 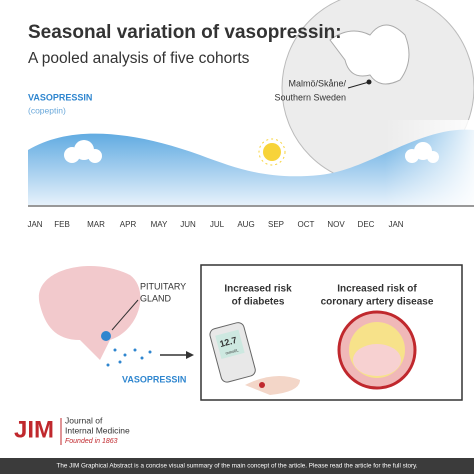 What do you see at coordinates (276, 224) in the screenshot?
I see `month-label: SEP` at bounding box center [276, 224].